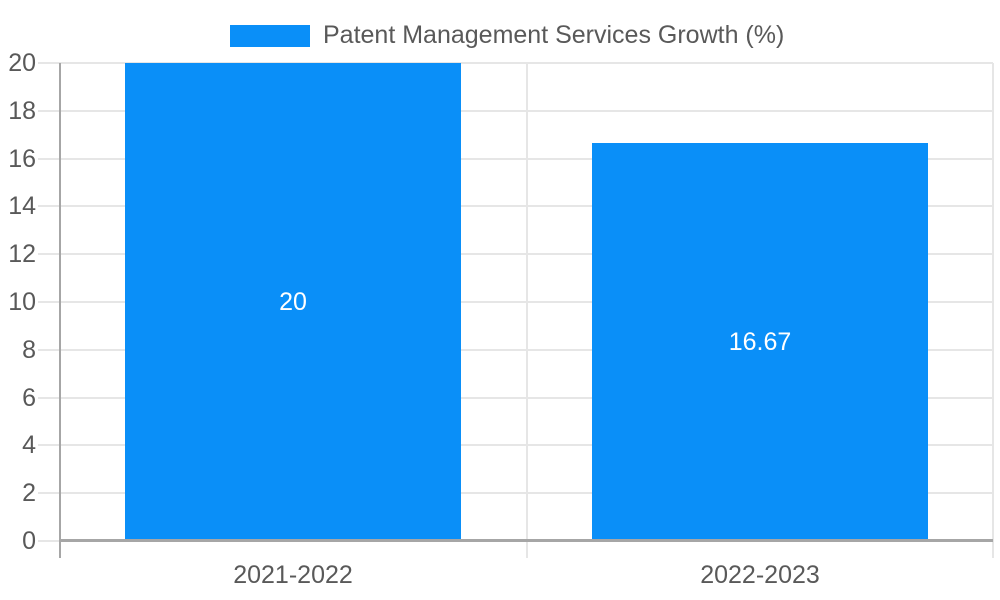  What do you see at coordinates (29, 493) in the screenshot?
I see `y-tick-label: 2` at bounding box center [29, 493].